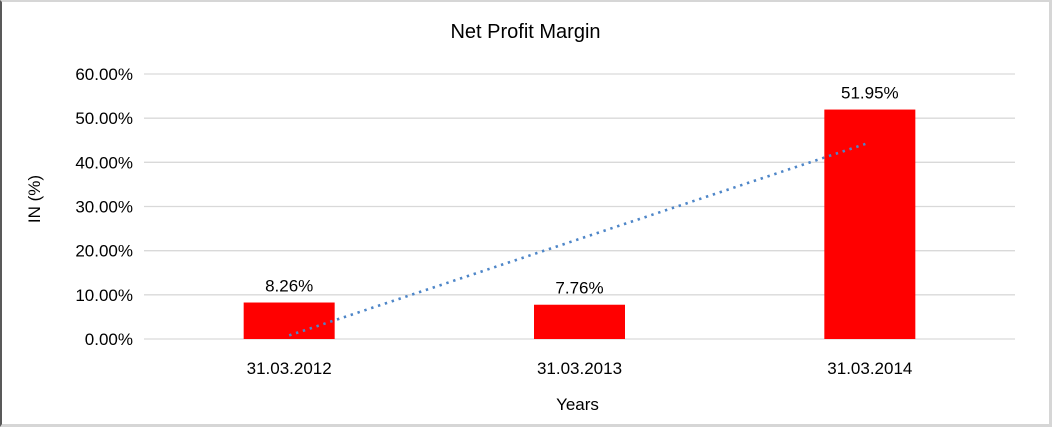 The image size is (1052, 429). I want to click on x-axis-label: Years, so click(577, 404).